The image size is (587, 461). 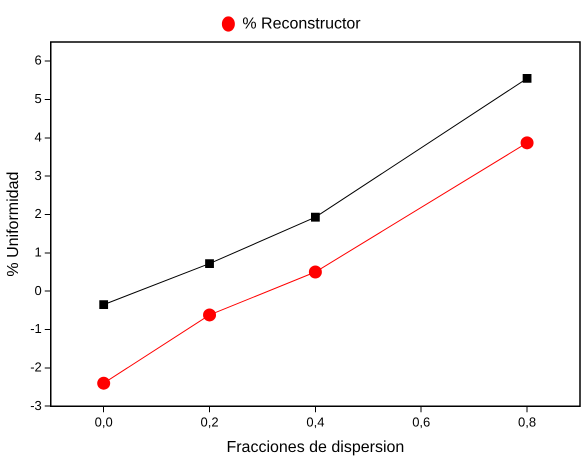 What do you see at coordinates (38, 136) in the screenshot?
I see `y-tick-label: 4` at bounding box center [38, 136].